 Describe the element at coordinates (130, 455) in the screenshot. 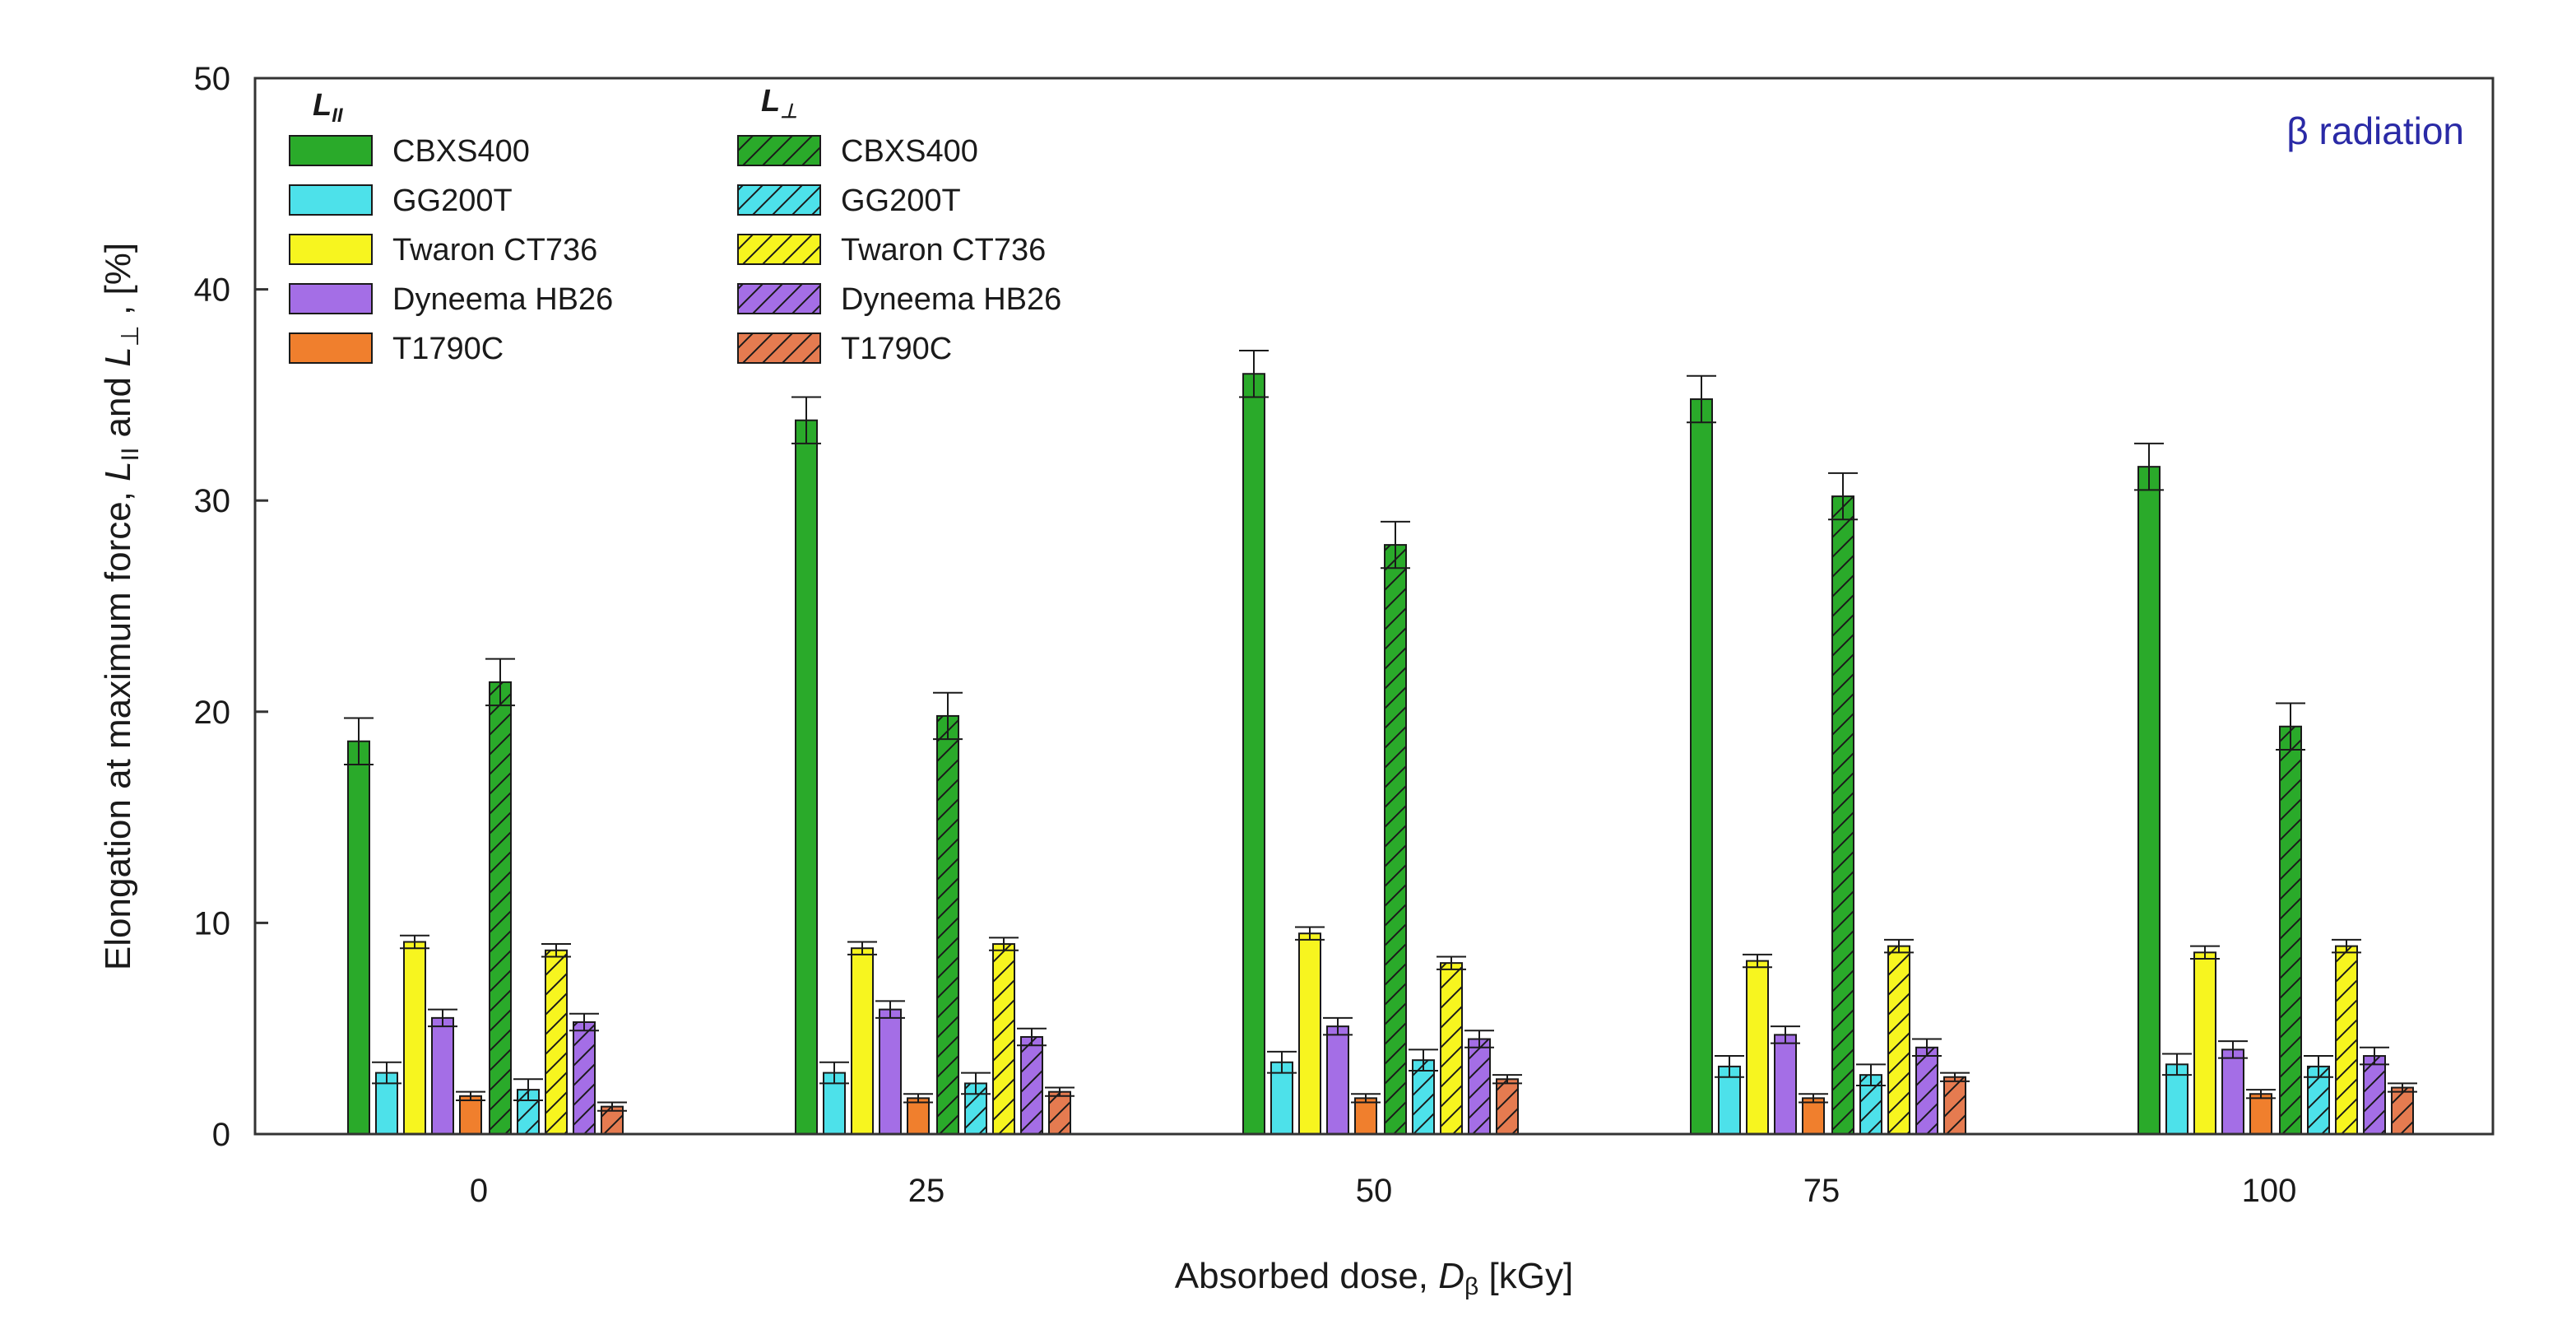

I see `y-axis-title-subscript-1: II` at that location.